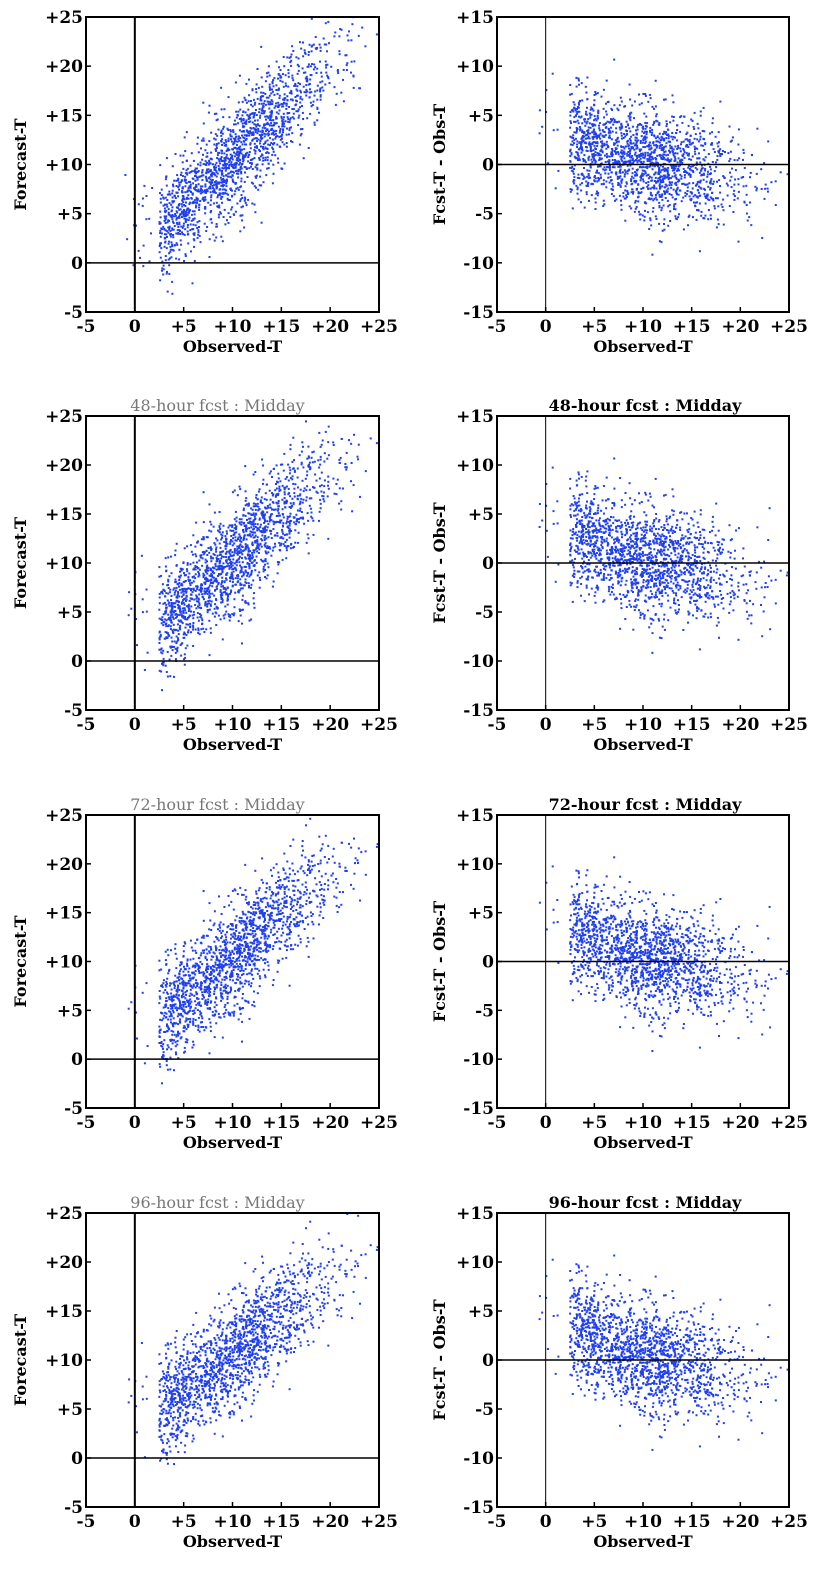 Image resolution: width=813 pixels, height=1573 pixels. I want to click on y-tick-label: -5, so click(484, 215).